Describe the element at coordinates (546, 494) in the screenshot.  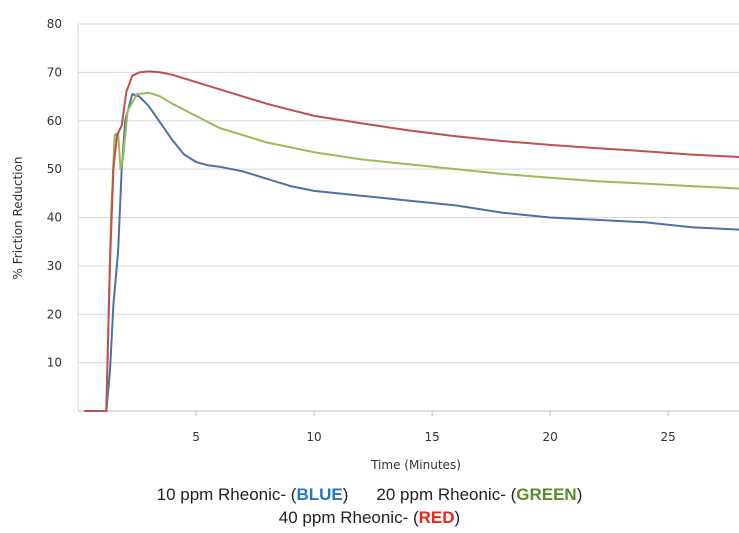
I see `legend-green-word: GREEN` at that location.